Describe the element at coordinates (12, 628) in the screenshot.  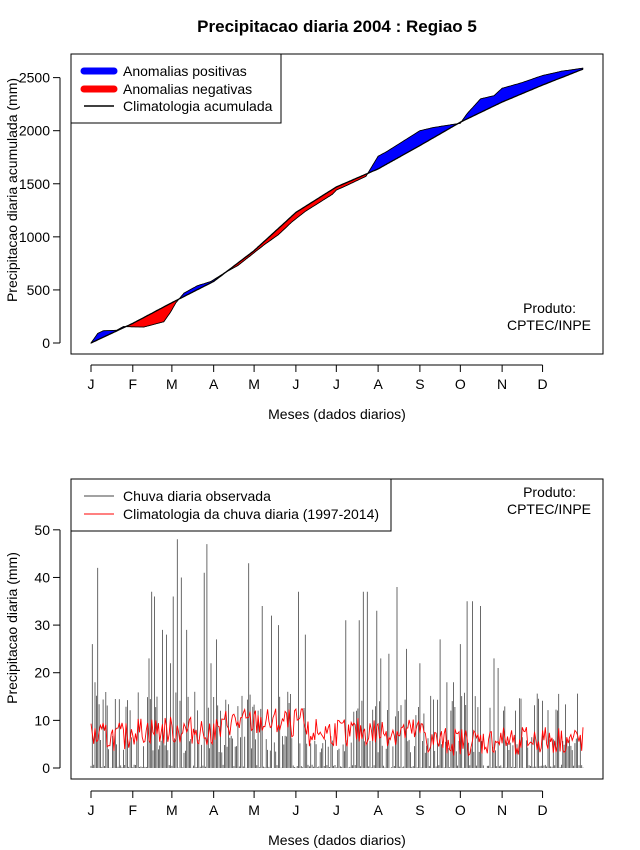
I see `bottom-y-axis-label: Precipitacao diaria (mm)` at that location.